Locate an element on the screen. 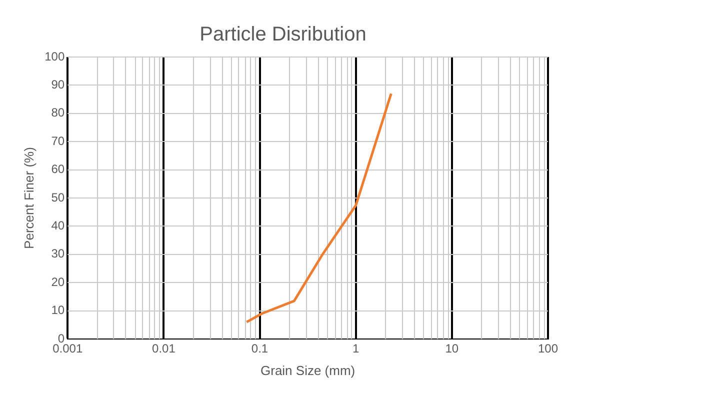 This screenshot has height=402, width=714. x-tick-label: 0.1 is located at coordinates (259, 349).